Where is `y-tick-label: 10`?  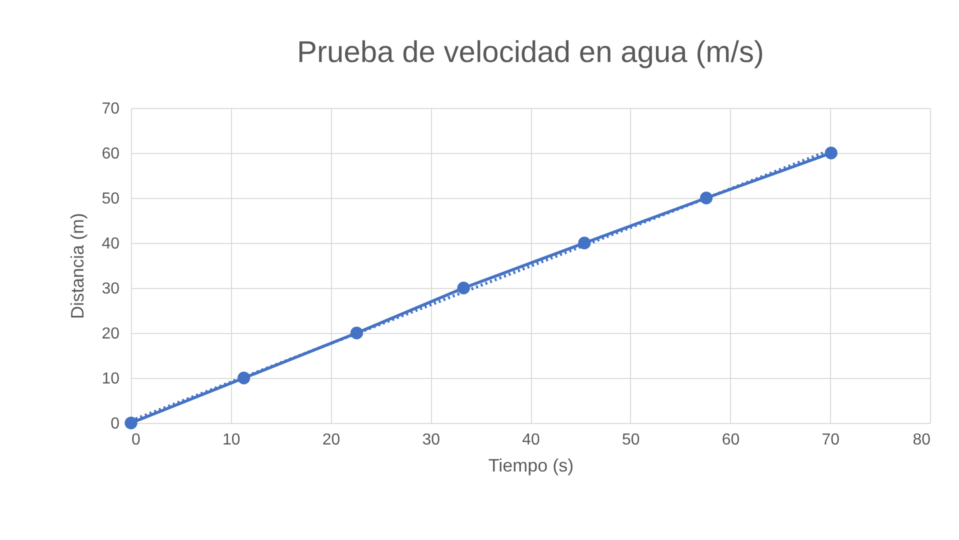 y-tick-label: 10 is located at coordinates (111, 379).